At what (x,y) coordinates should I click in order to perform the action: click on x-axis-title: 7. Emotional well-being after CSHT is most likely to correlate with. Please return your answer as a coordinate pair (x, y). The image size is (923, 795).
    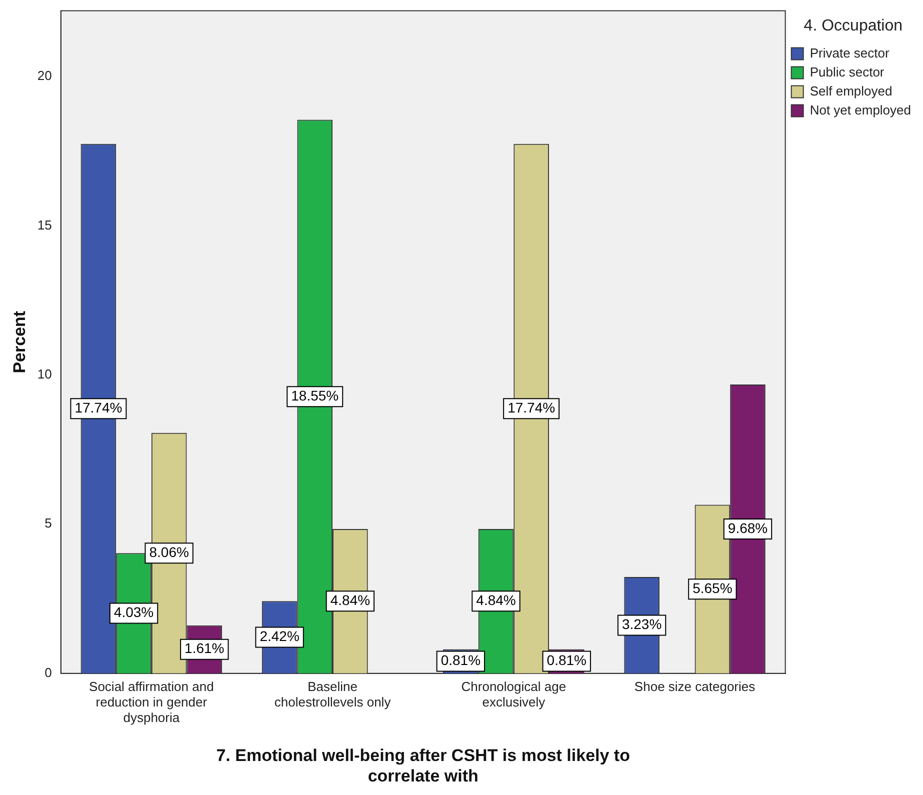
    Looking at the image, I should click on (423, 766).